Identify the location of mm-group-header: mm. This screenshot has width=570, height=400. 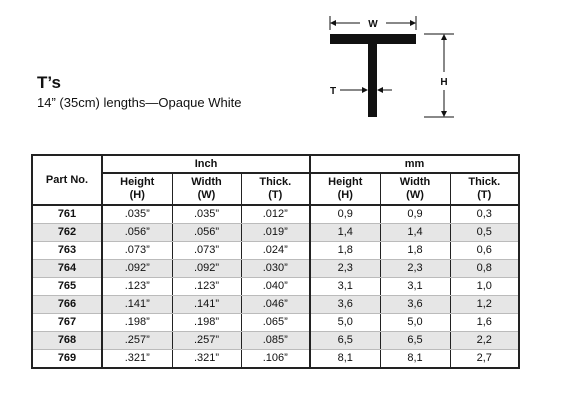
(414, 164).